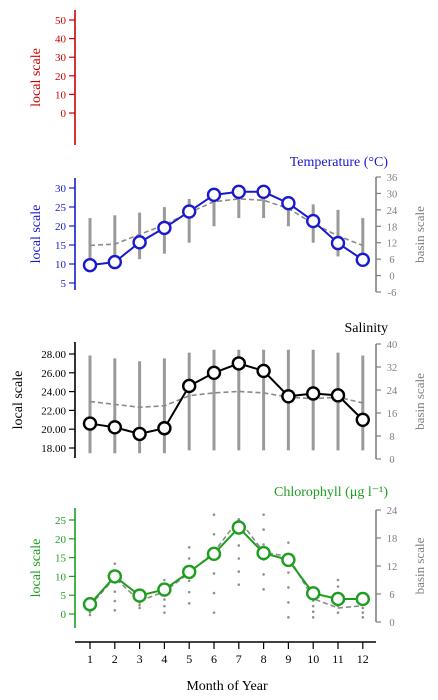  Describe the element at coordinates (115, 659) in the screenshot. I see `x-axis-tick-label: 2` at that location.